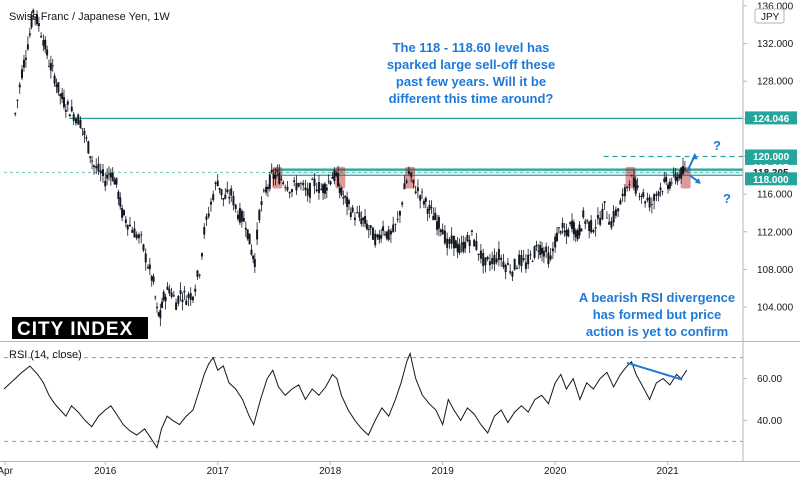 The height and width of the screenshot is (484, 800). What do you see at coordinates (7, 471) in the screenshot?
I see `time-tick-label: Apr` at bounding box center [7, 471].